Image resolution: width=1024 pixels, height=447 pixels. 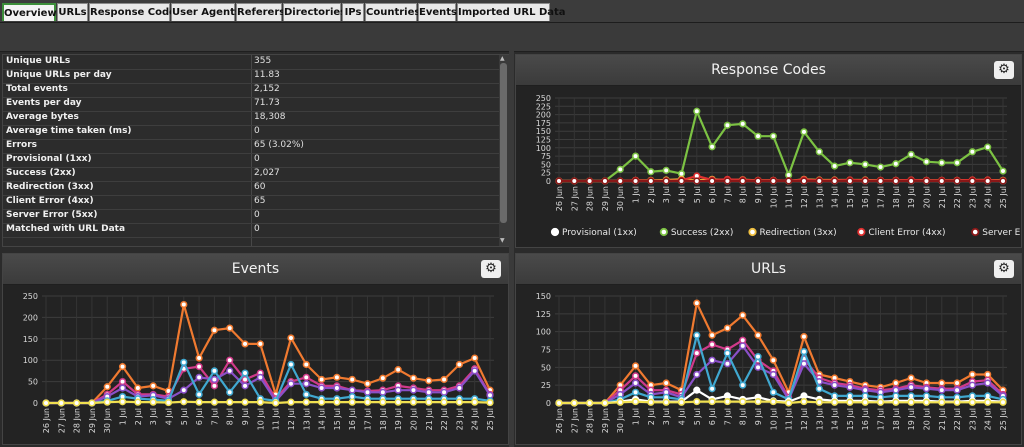 What do you see at coordinates (819, 197) in the screenshot?
I see `x-tick-label: 13 Jul` at bounding box center [819, 197].